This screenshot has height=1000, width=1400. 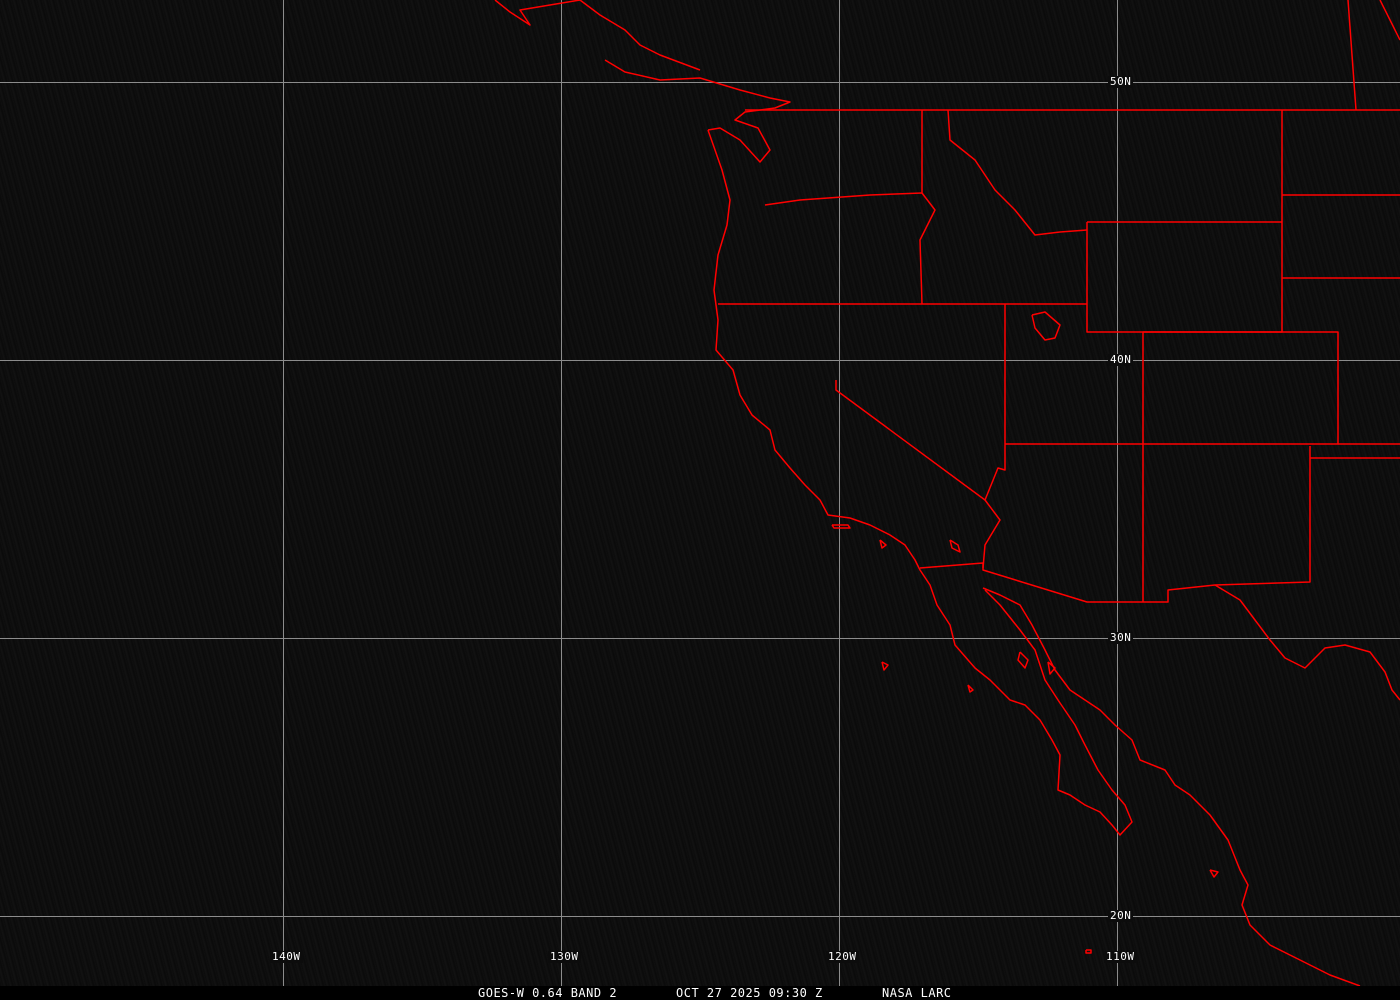 I want to click on salton-sea, so click(x=955, y=546).